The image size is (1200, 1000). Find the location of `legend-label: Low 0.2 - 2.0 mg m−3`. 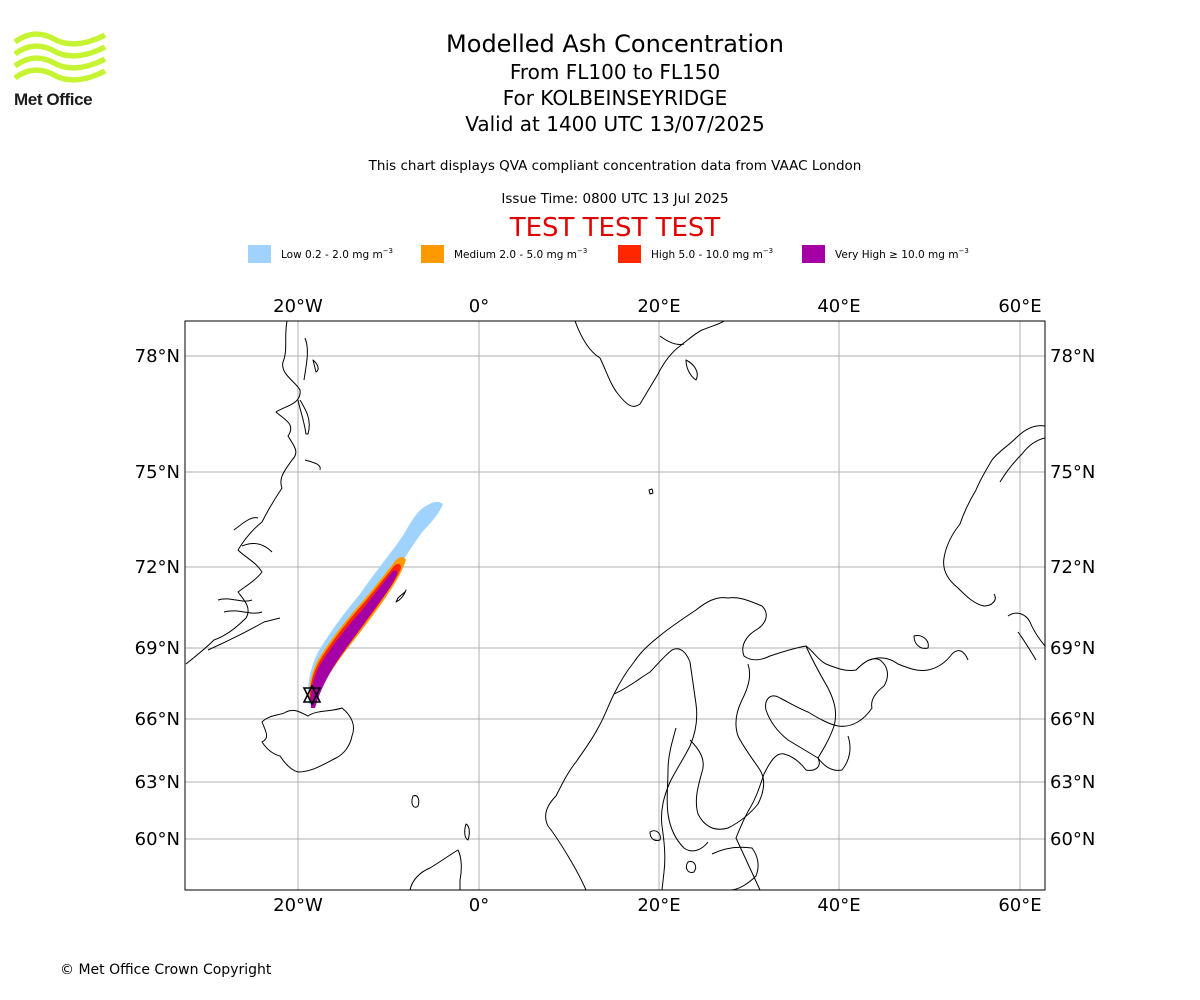

legend-label: Low 0.2 - 2.0 mg m−3 is located at coordinates (337, 254).